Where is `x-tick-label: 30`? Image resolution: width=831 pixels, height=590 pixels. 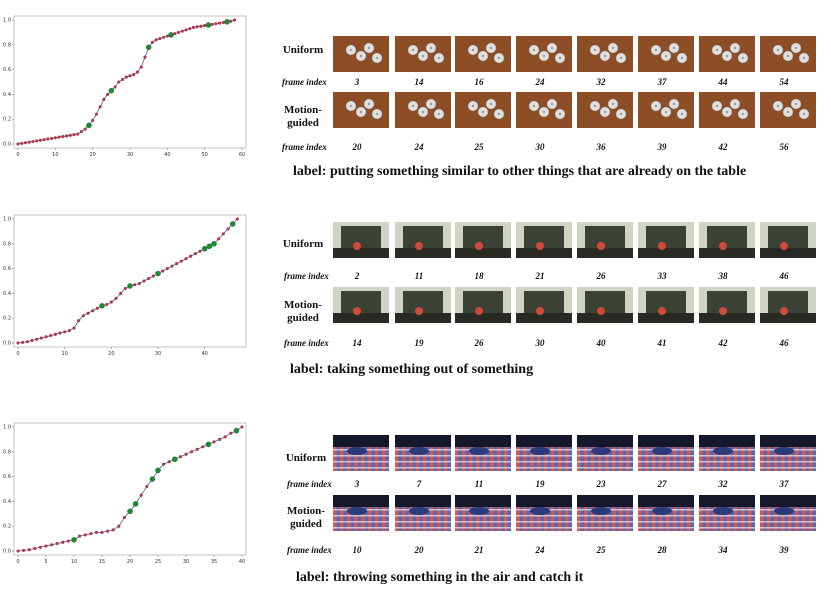 x-tick-label: 30 is located at coordinates (186, 562).